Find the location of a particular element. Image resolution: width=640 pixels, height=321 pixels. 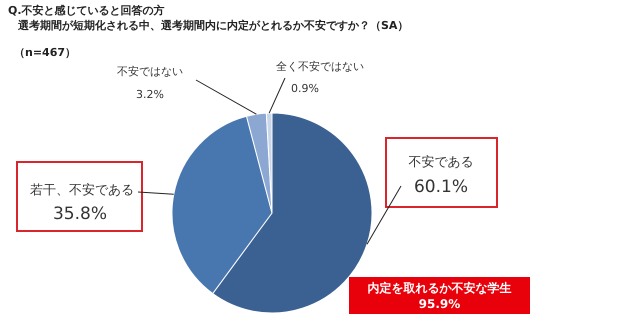

data-label: 3.2% is located at coordinates (150, 94).